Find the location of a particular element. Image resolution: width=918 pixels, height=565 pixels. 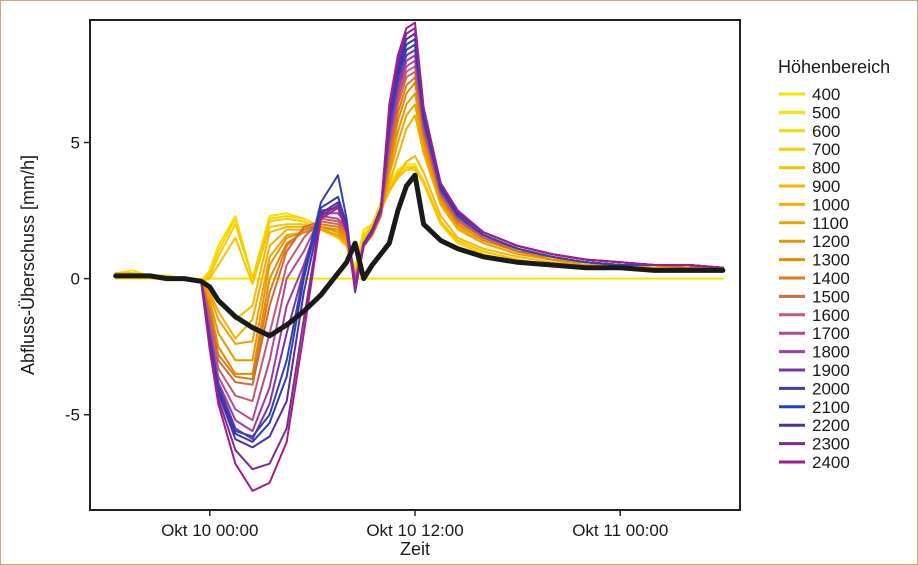

legend-label-2000: 2000 is located at coordinates (831, 388).